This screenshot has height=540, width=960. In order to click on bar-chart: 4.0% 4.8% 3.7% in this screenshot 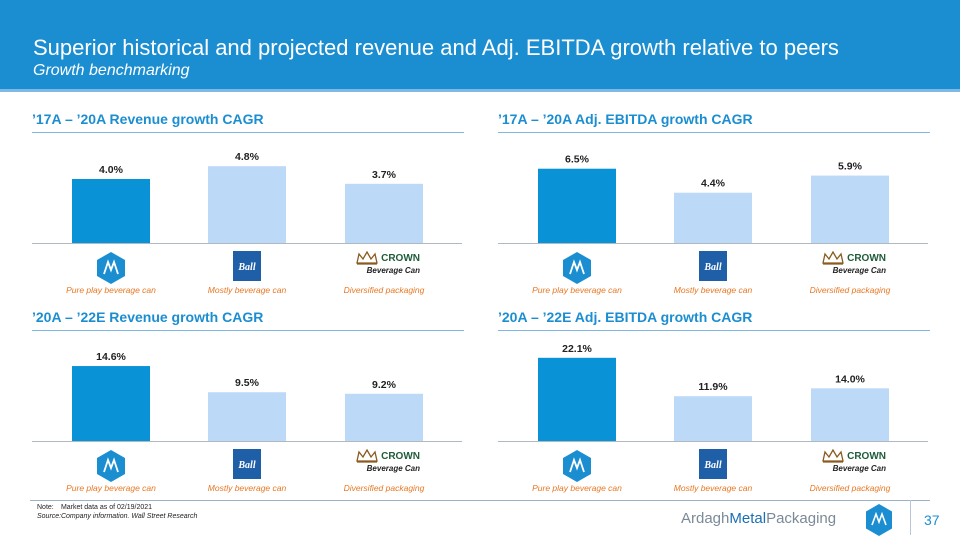, I will do `click(247, 197)`.